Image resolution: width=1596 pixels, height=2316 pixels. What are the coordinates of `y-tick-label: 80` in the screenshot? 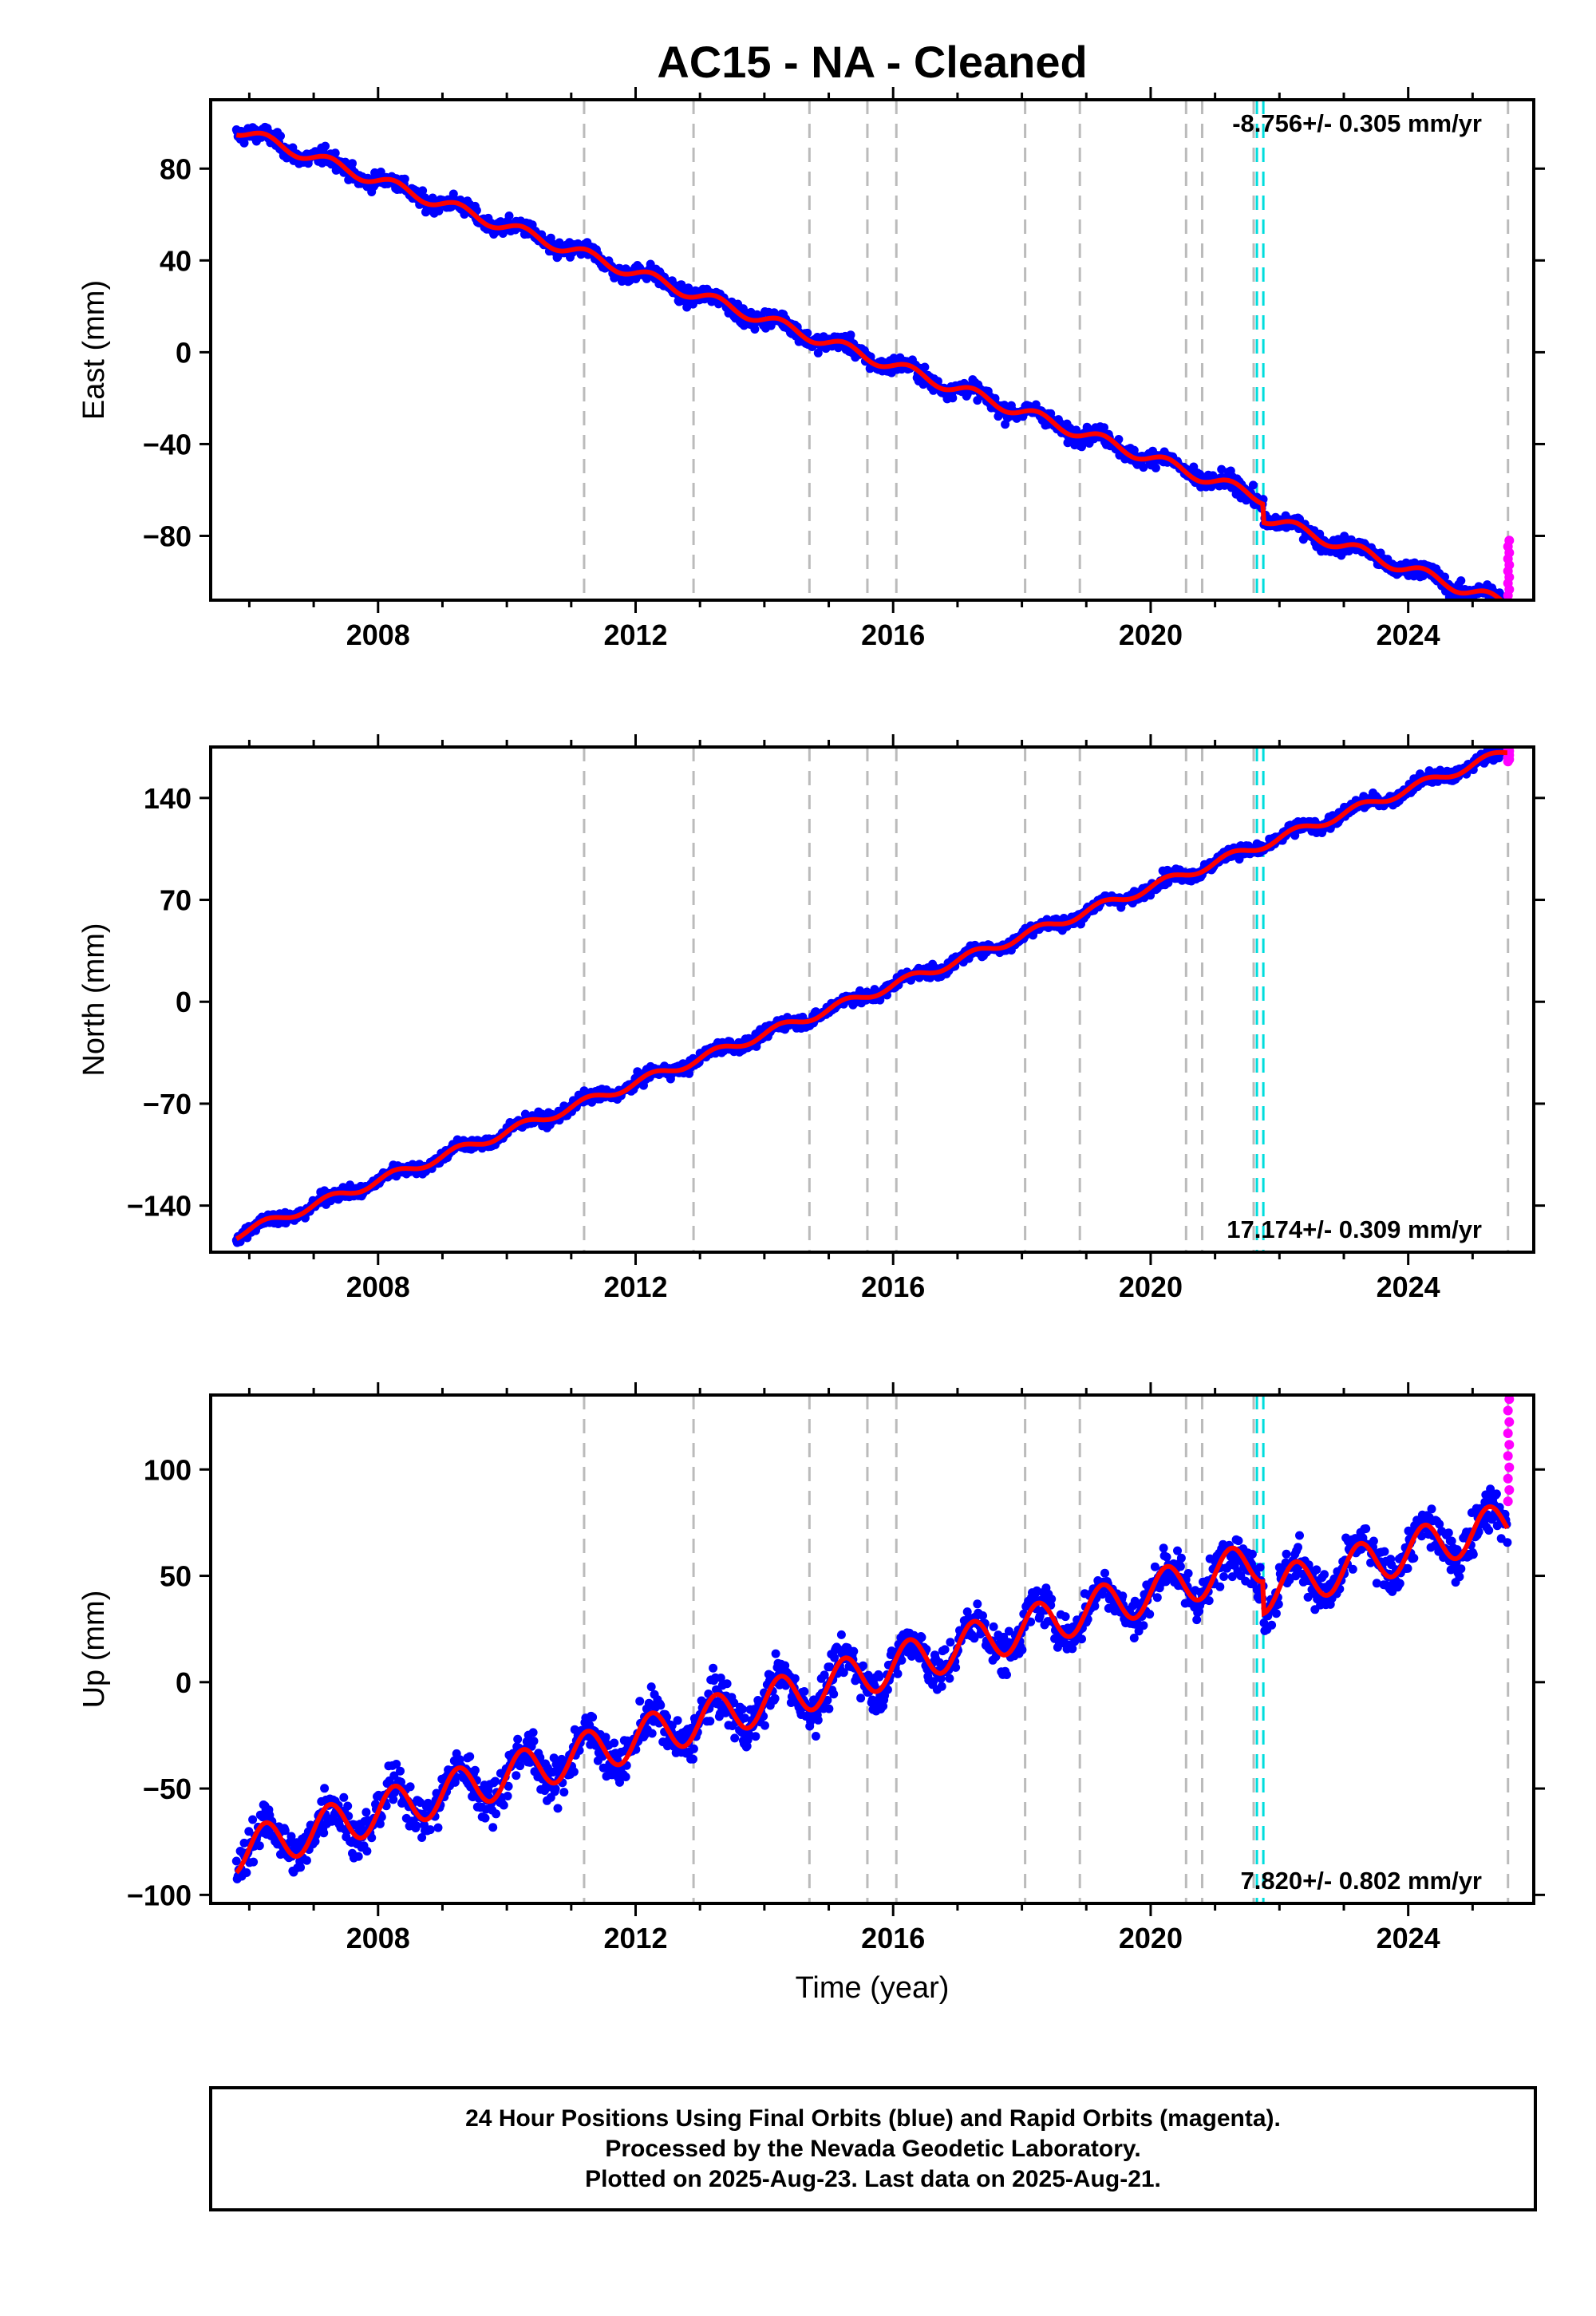 It's located at (176, 168).